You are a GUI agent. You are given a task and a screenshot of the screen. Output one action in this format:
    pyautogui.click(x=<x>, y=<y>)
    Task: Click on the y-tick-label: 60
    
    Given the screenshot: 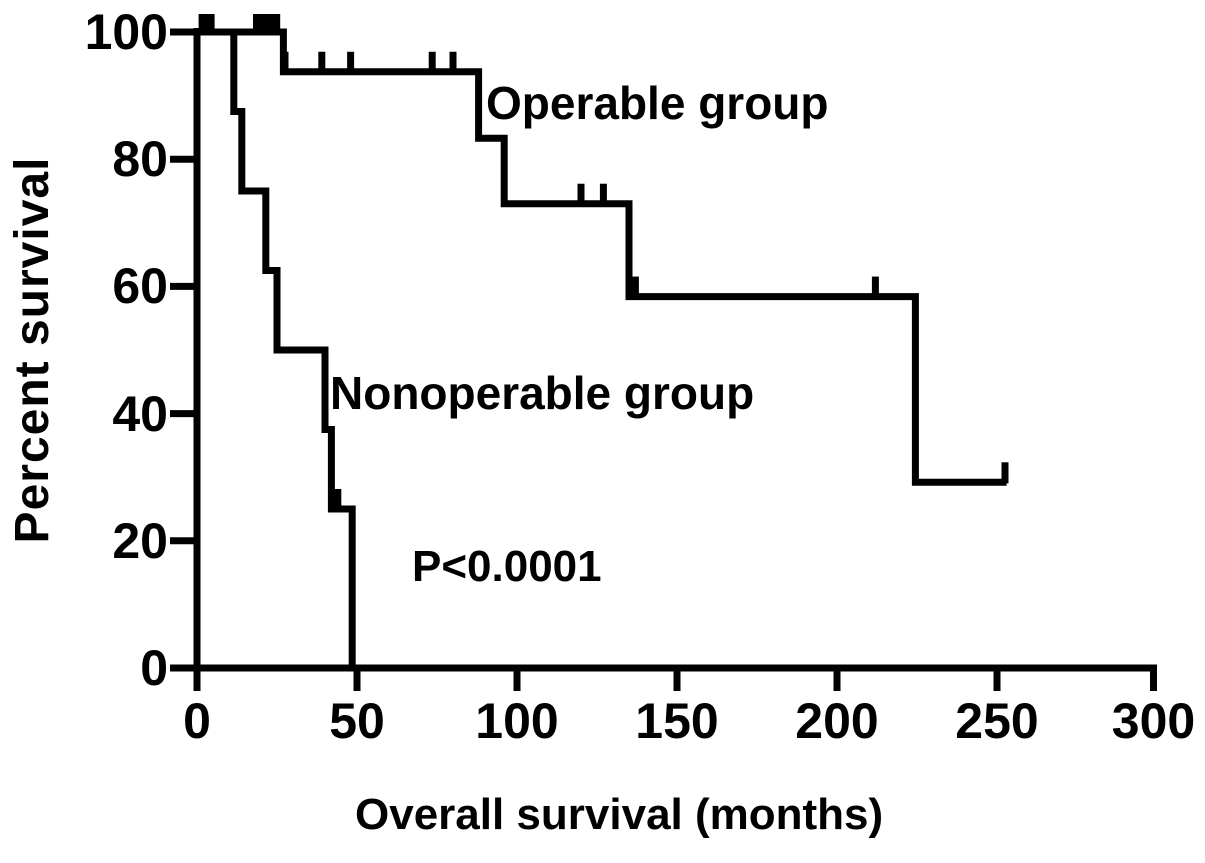 What is the action you would take?
    pyautogui.click(x=140, y=286)
    